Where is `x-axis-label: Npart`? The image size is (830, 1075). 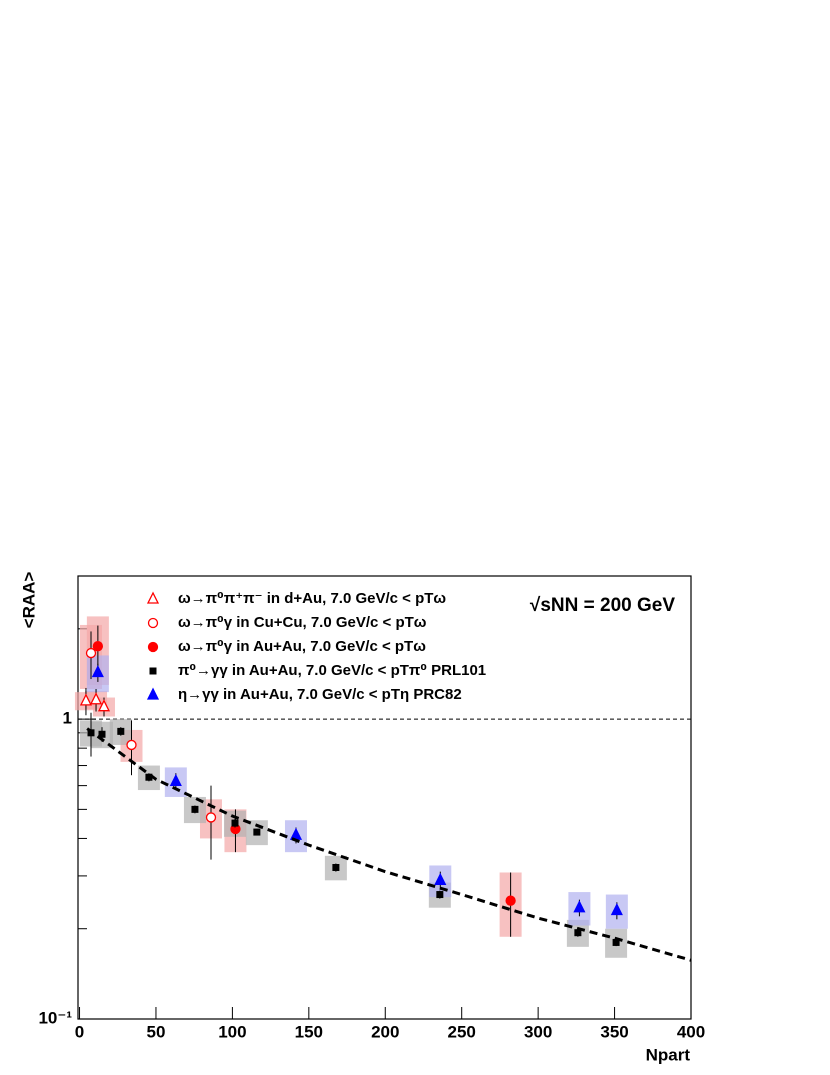
x-axis-label: Npart is located at coordinates (668, 1054).